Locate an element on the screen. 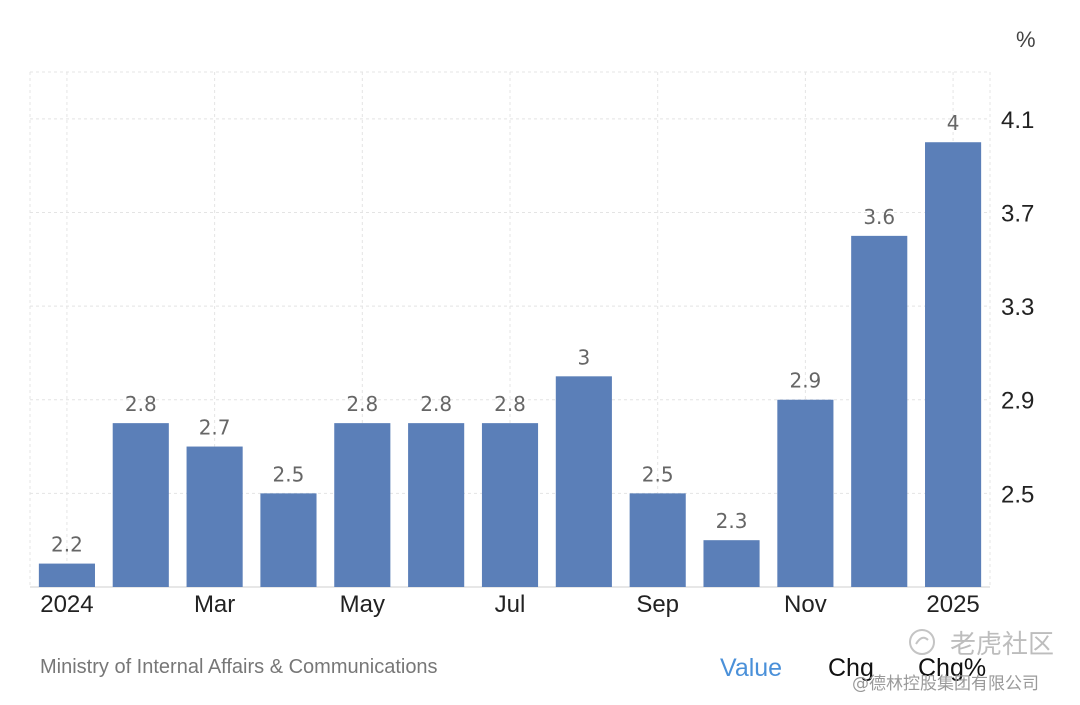 Image resolution: width=1080 pixels, height=705 pixels. bar-2025 is located at coordinates (953, 364).